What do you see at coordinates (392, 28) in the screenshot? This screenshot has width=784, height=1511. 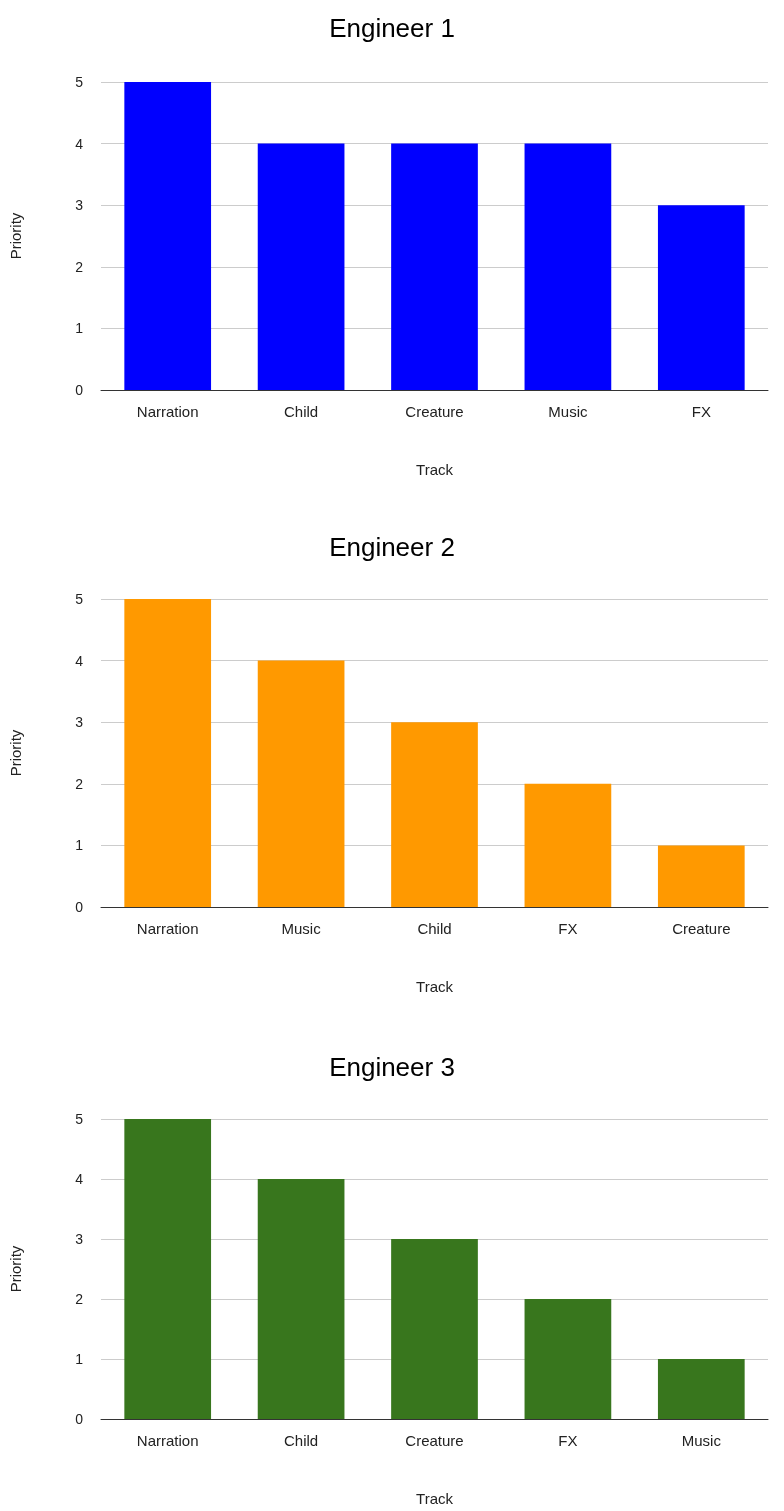 I see `chart-title: Engineer 1` at bounding box center [392, 28].